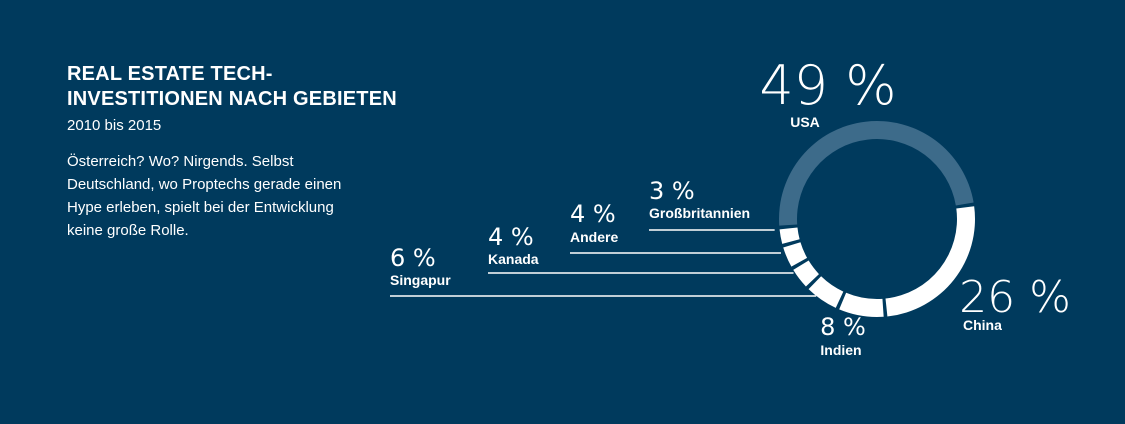  I want to click on donut-segment-china, so click(930, 261).